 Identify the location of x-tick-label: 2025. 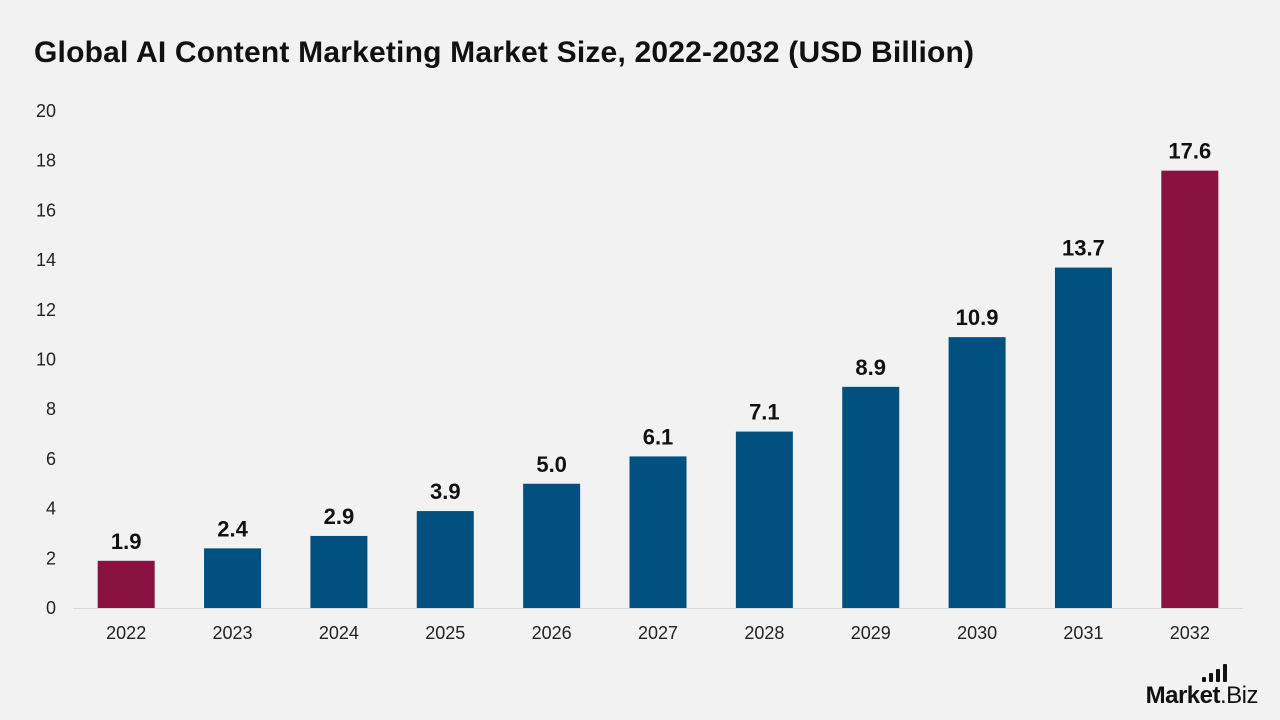
(445, 633).